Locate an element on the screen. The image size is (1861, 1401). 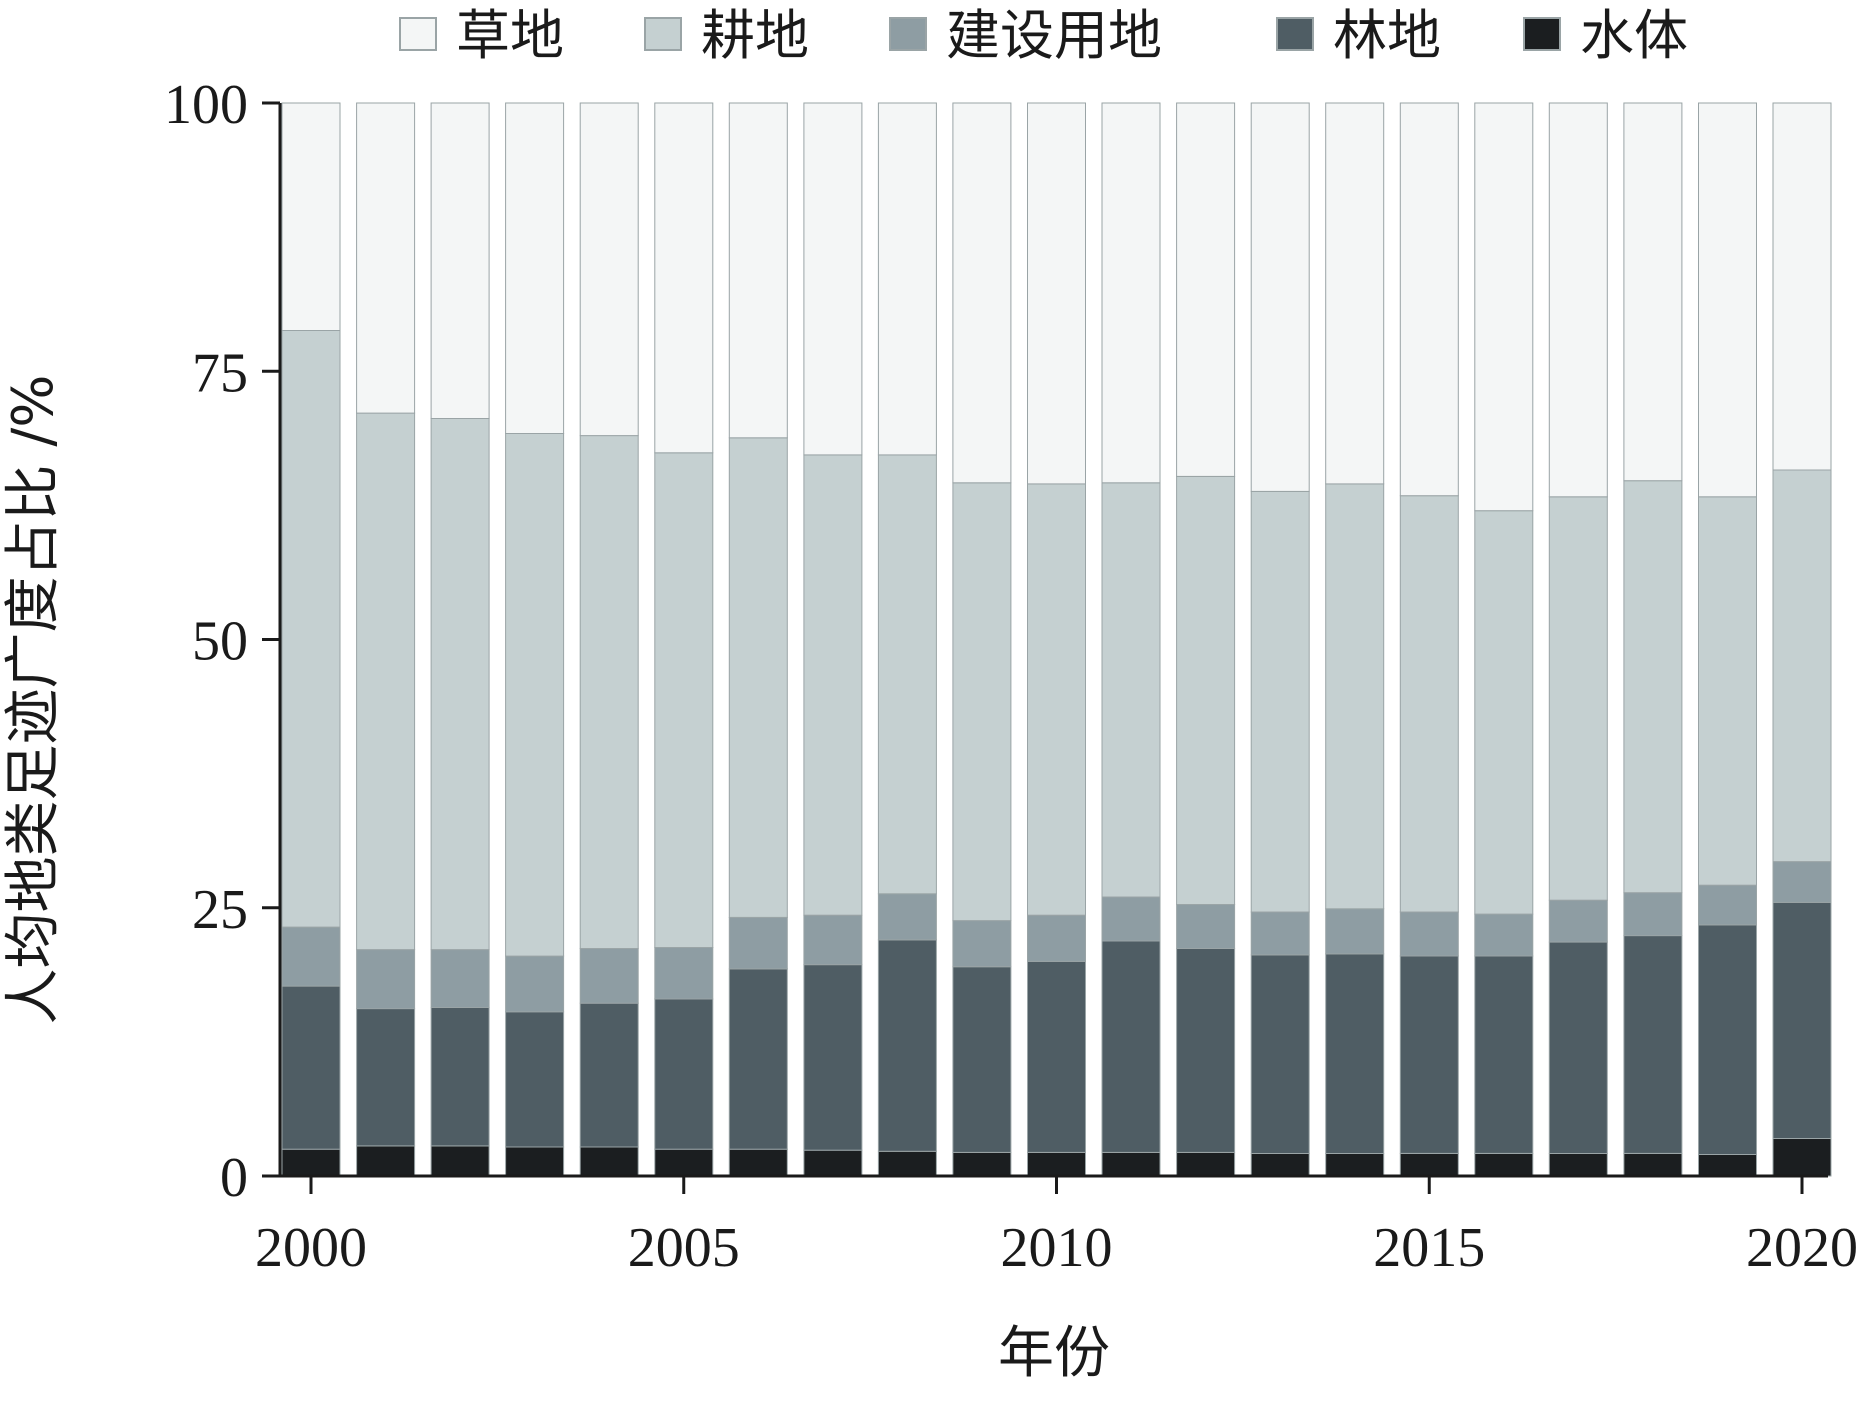
y-tick-label: 50 is located at coordinates (220, 642).